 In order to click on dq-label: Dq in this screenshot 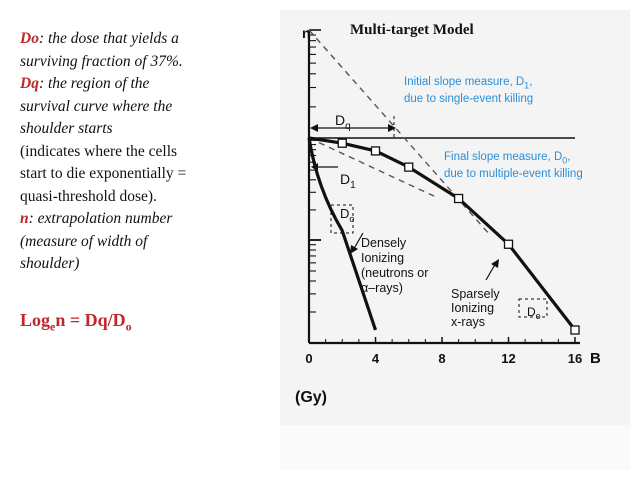, I will do `click(343, 122)`.